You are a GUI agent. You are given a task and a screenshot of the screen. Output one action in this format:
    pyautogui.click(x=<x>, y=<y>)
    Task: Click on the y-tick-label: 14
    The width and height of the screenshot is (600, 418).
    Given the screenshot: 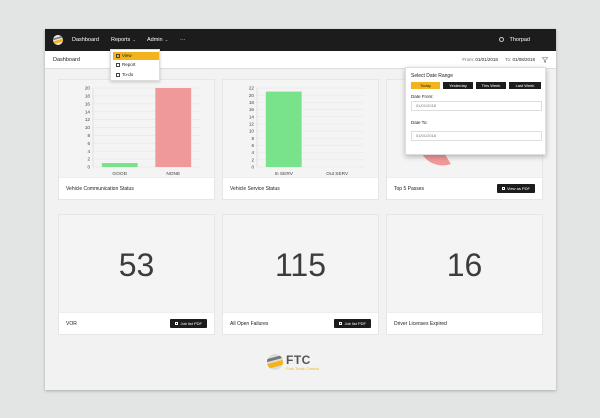 What is the action you would take?
    pyautogui.click(x=88, y=111)
    